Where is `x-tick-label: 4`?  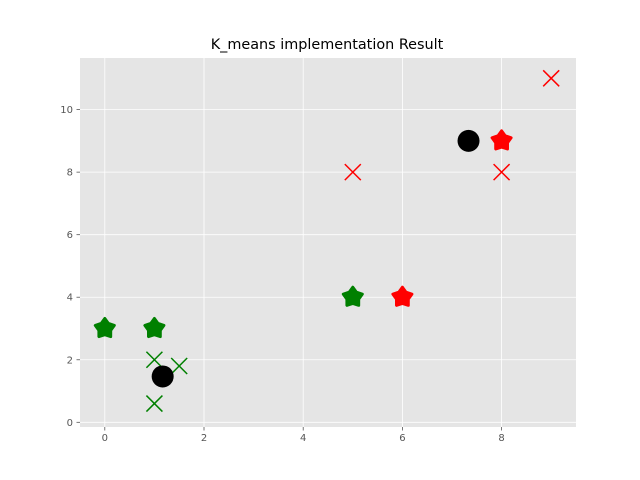
x-tick-label: 4 is located at coordinates (303, 438).